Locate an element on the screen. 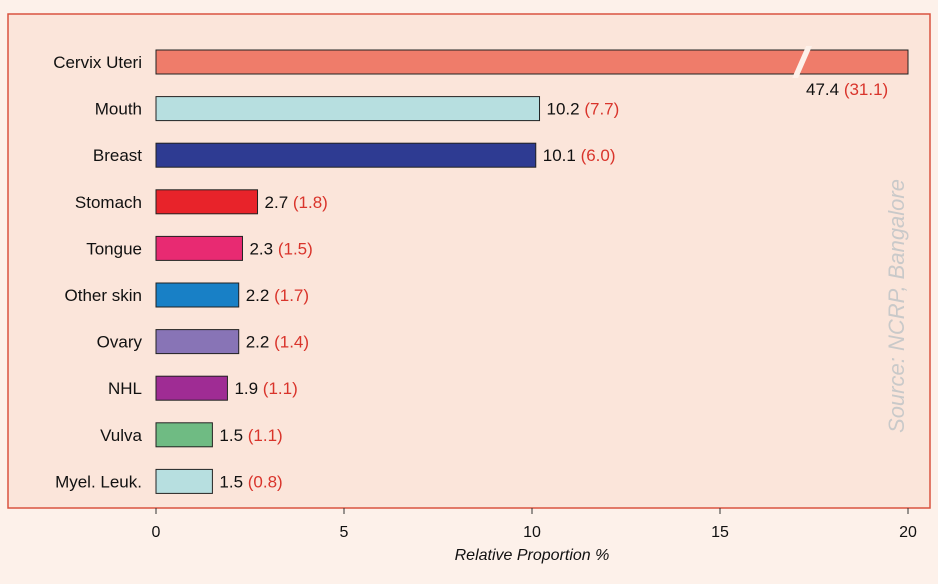 The image size is (938, 584). value-secondary: (1.4) is located at coordinates (291, 342).